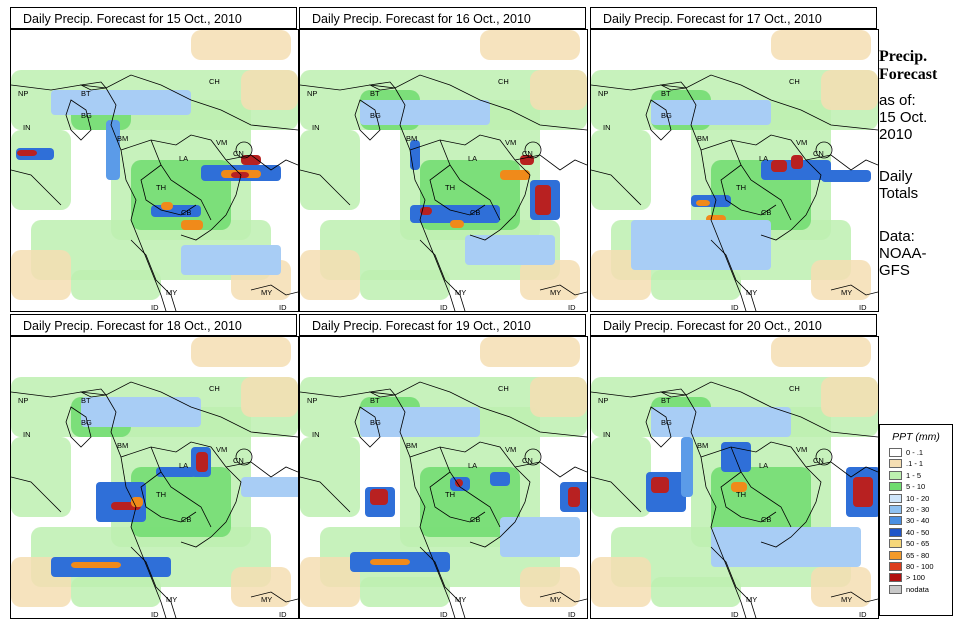  What do you see at coordinates (918, 544) in the screenshot?
I see `legend-label: 50 - 65` at bounding box center [918, 544].